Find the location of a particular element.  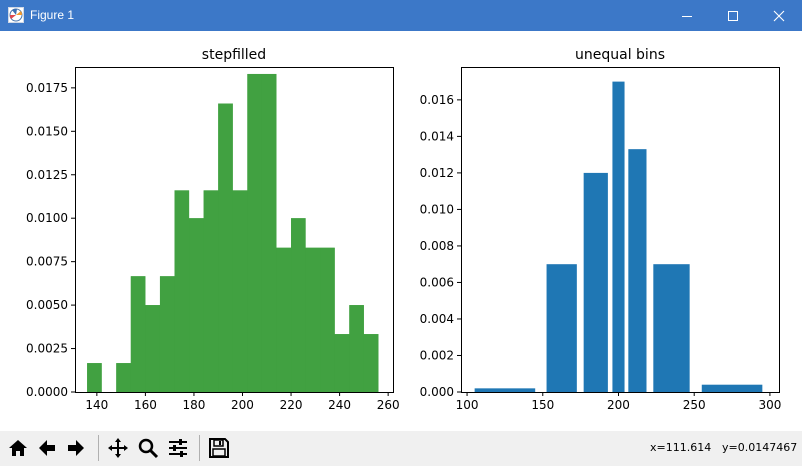

x-tick-label: 250 is located at coordinates (694, 405).